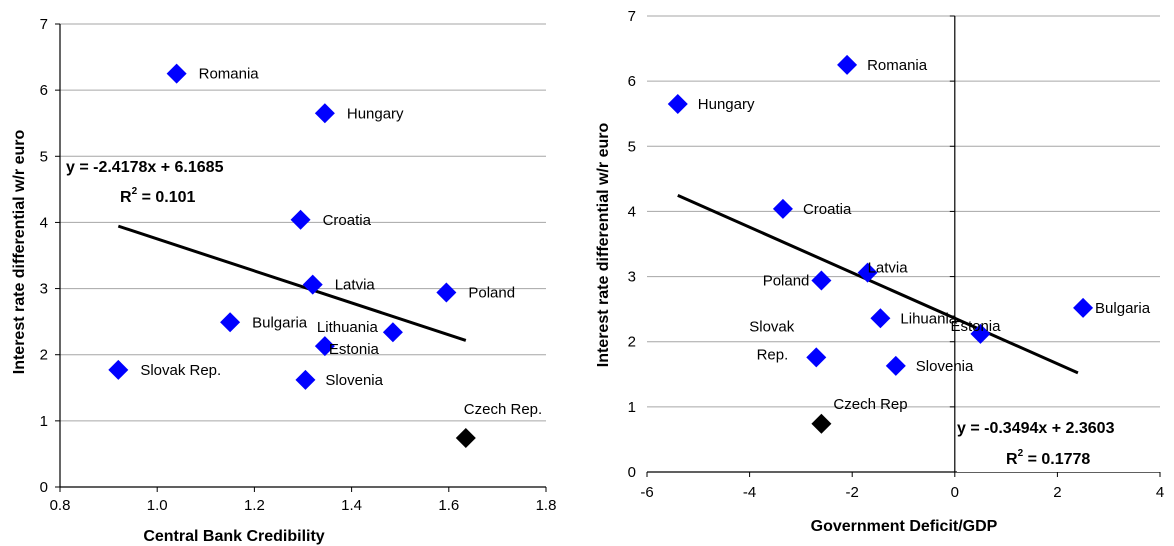  I want to click on left-equation: y = -2.4178x + 6.1685, so click(145, 167).